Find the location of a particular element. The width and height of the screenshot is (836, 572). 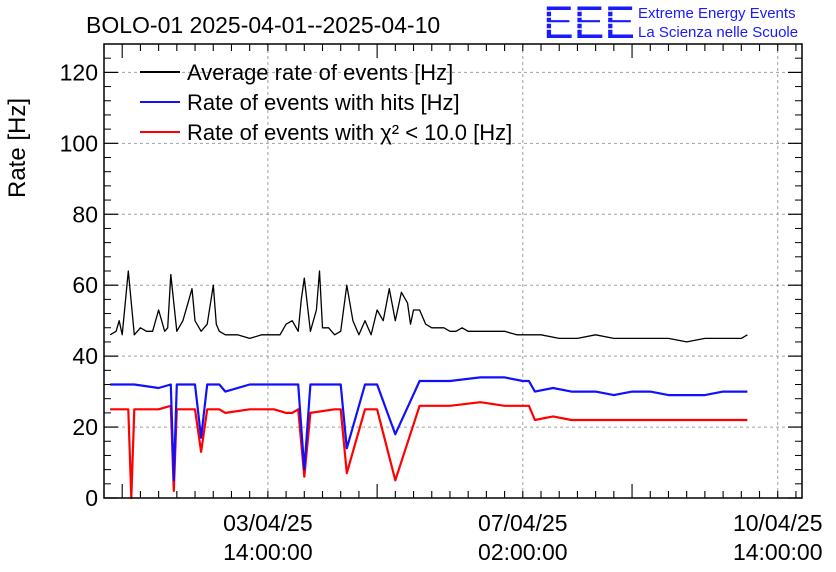

legend-label-3: Rate of events with χ² < 10.0 [Hz] is located at coordinates (349, 132).